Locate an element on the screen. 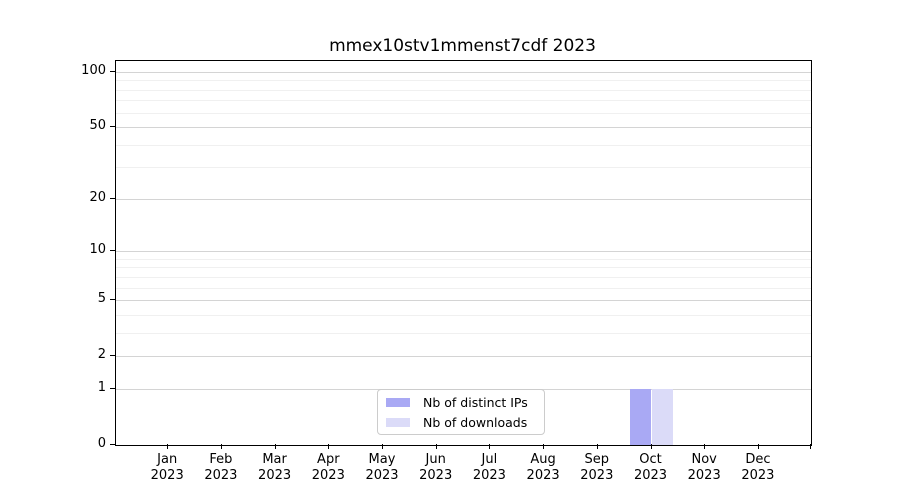  x-tick-label-mar-2023: Mar 2023 is located at coordinates (275, 467).